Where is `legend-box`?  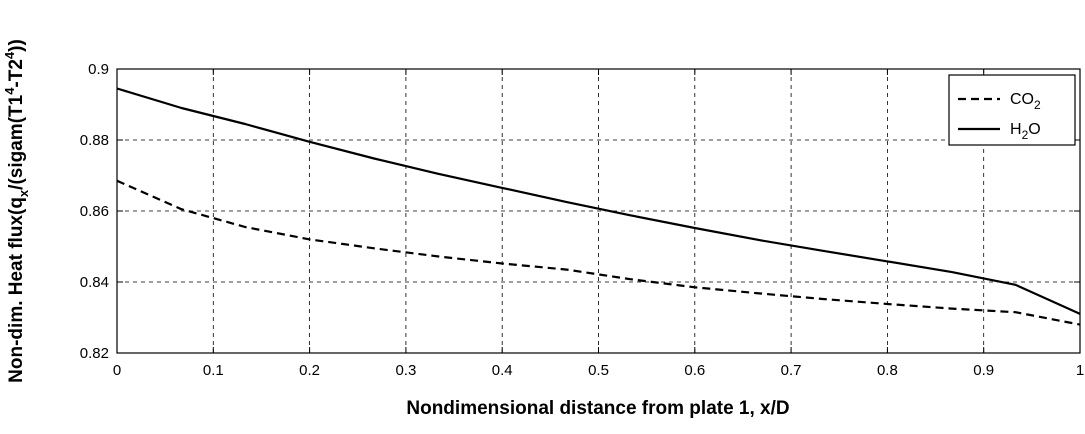 legend-box is located at coordinates (1012, 110).